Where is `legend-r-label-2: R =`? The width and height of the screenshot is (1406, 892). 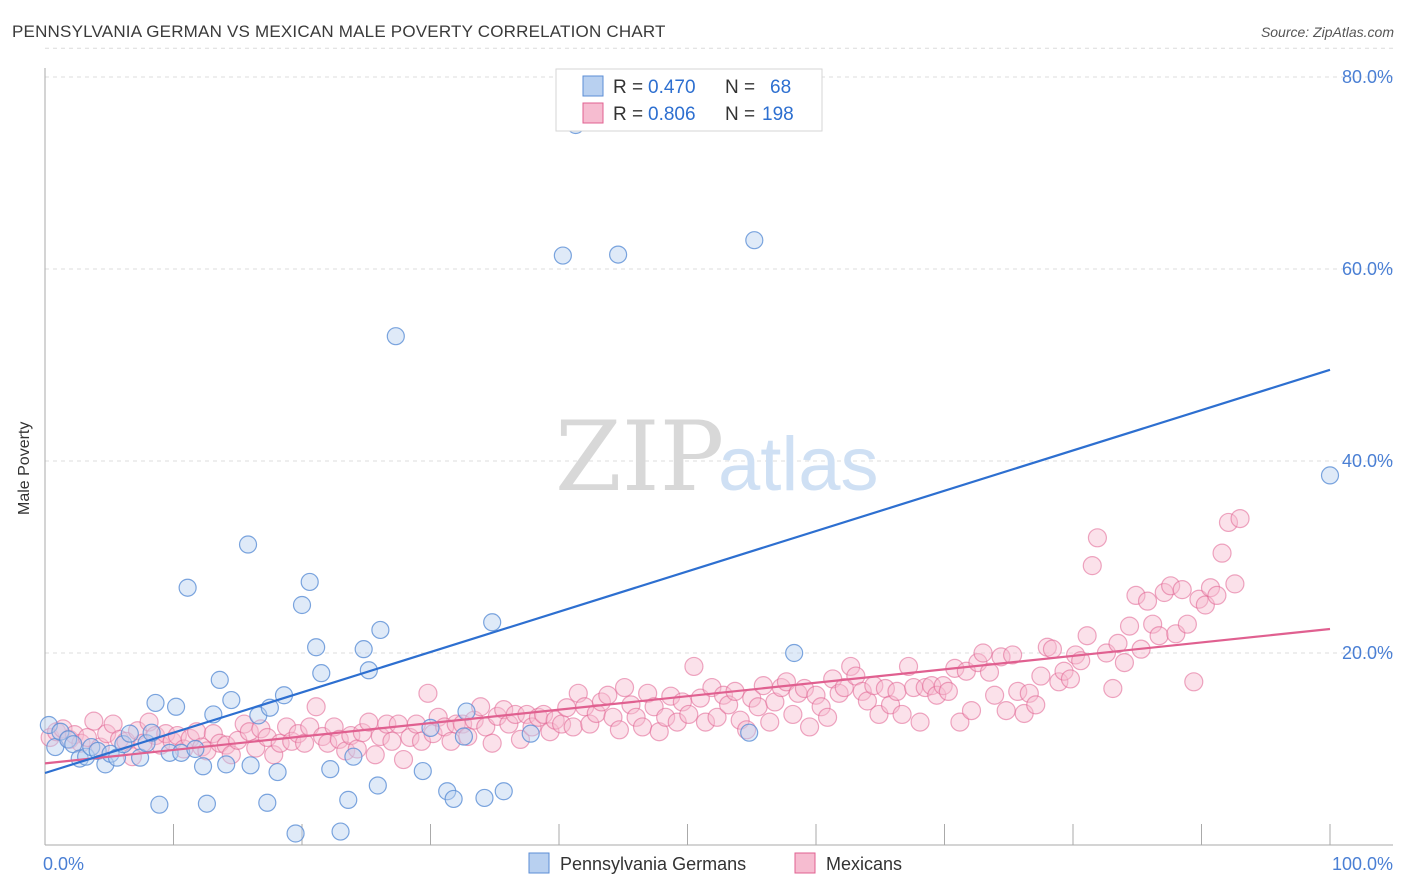 legend-r-label-2: R = is located at coordinates (628, 114).